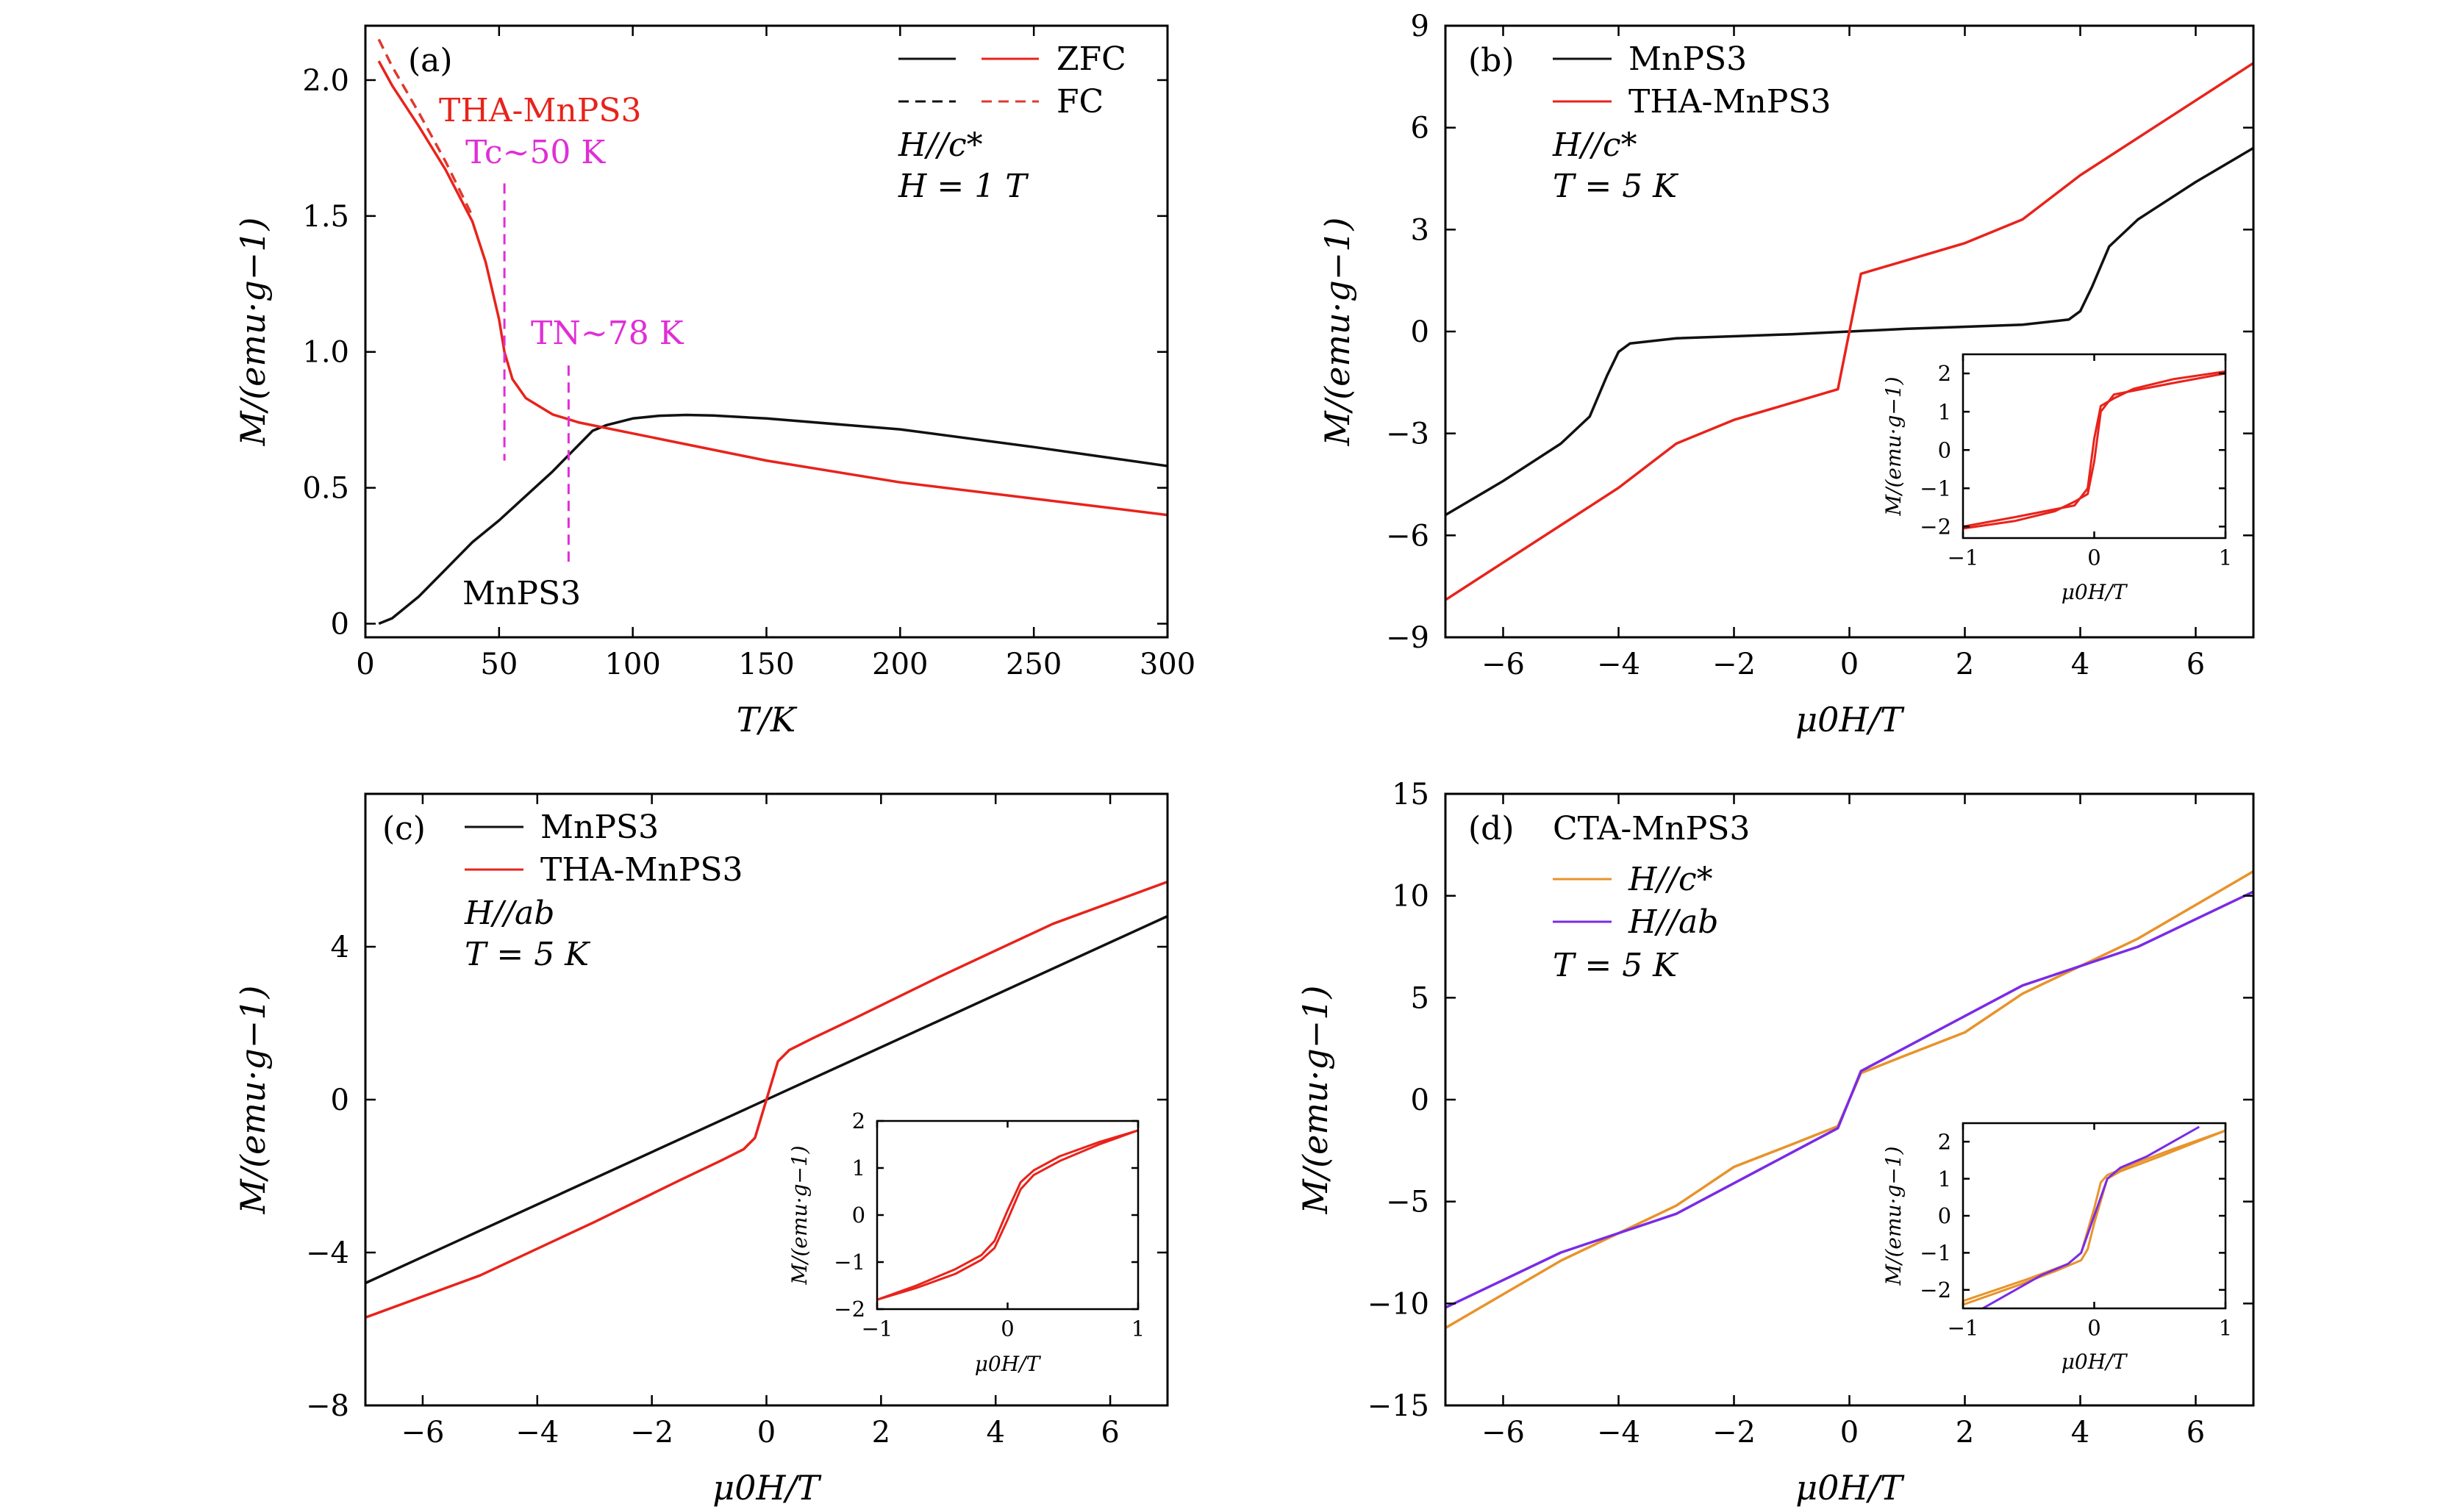 This screenshot has height=1512, width=2460. Describe the element at coordinates (1012, 80) in the screenshot. I see `panel-a-legend: ZFC FC` at that location.